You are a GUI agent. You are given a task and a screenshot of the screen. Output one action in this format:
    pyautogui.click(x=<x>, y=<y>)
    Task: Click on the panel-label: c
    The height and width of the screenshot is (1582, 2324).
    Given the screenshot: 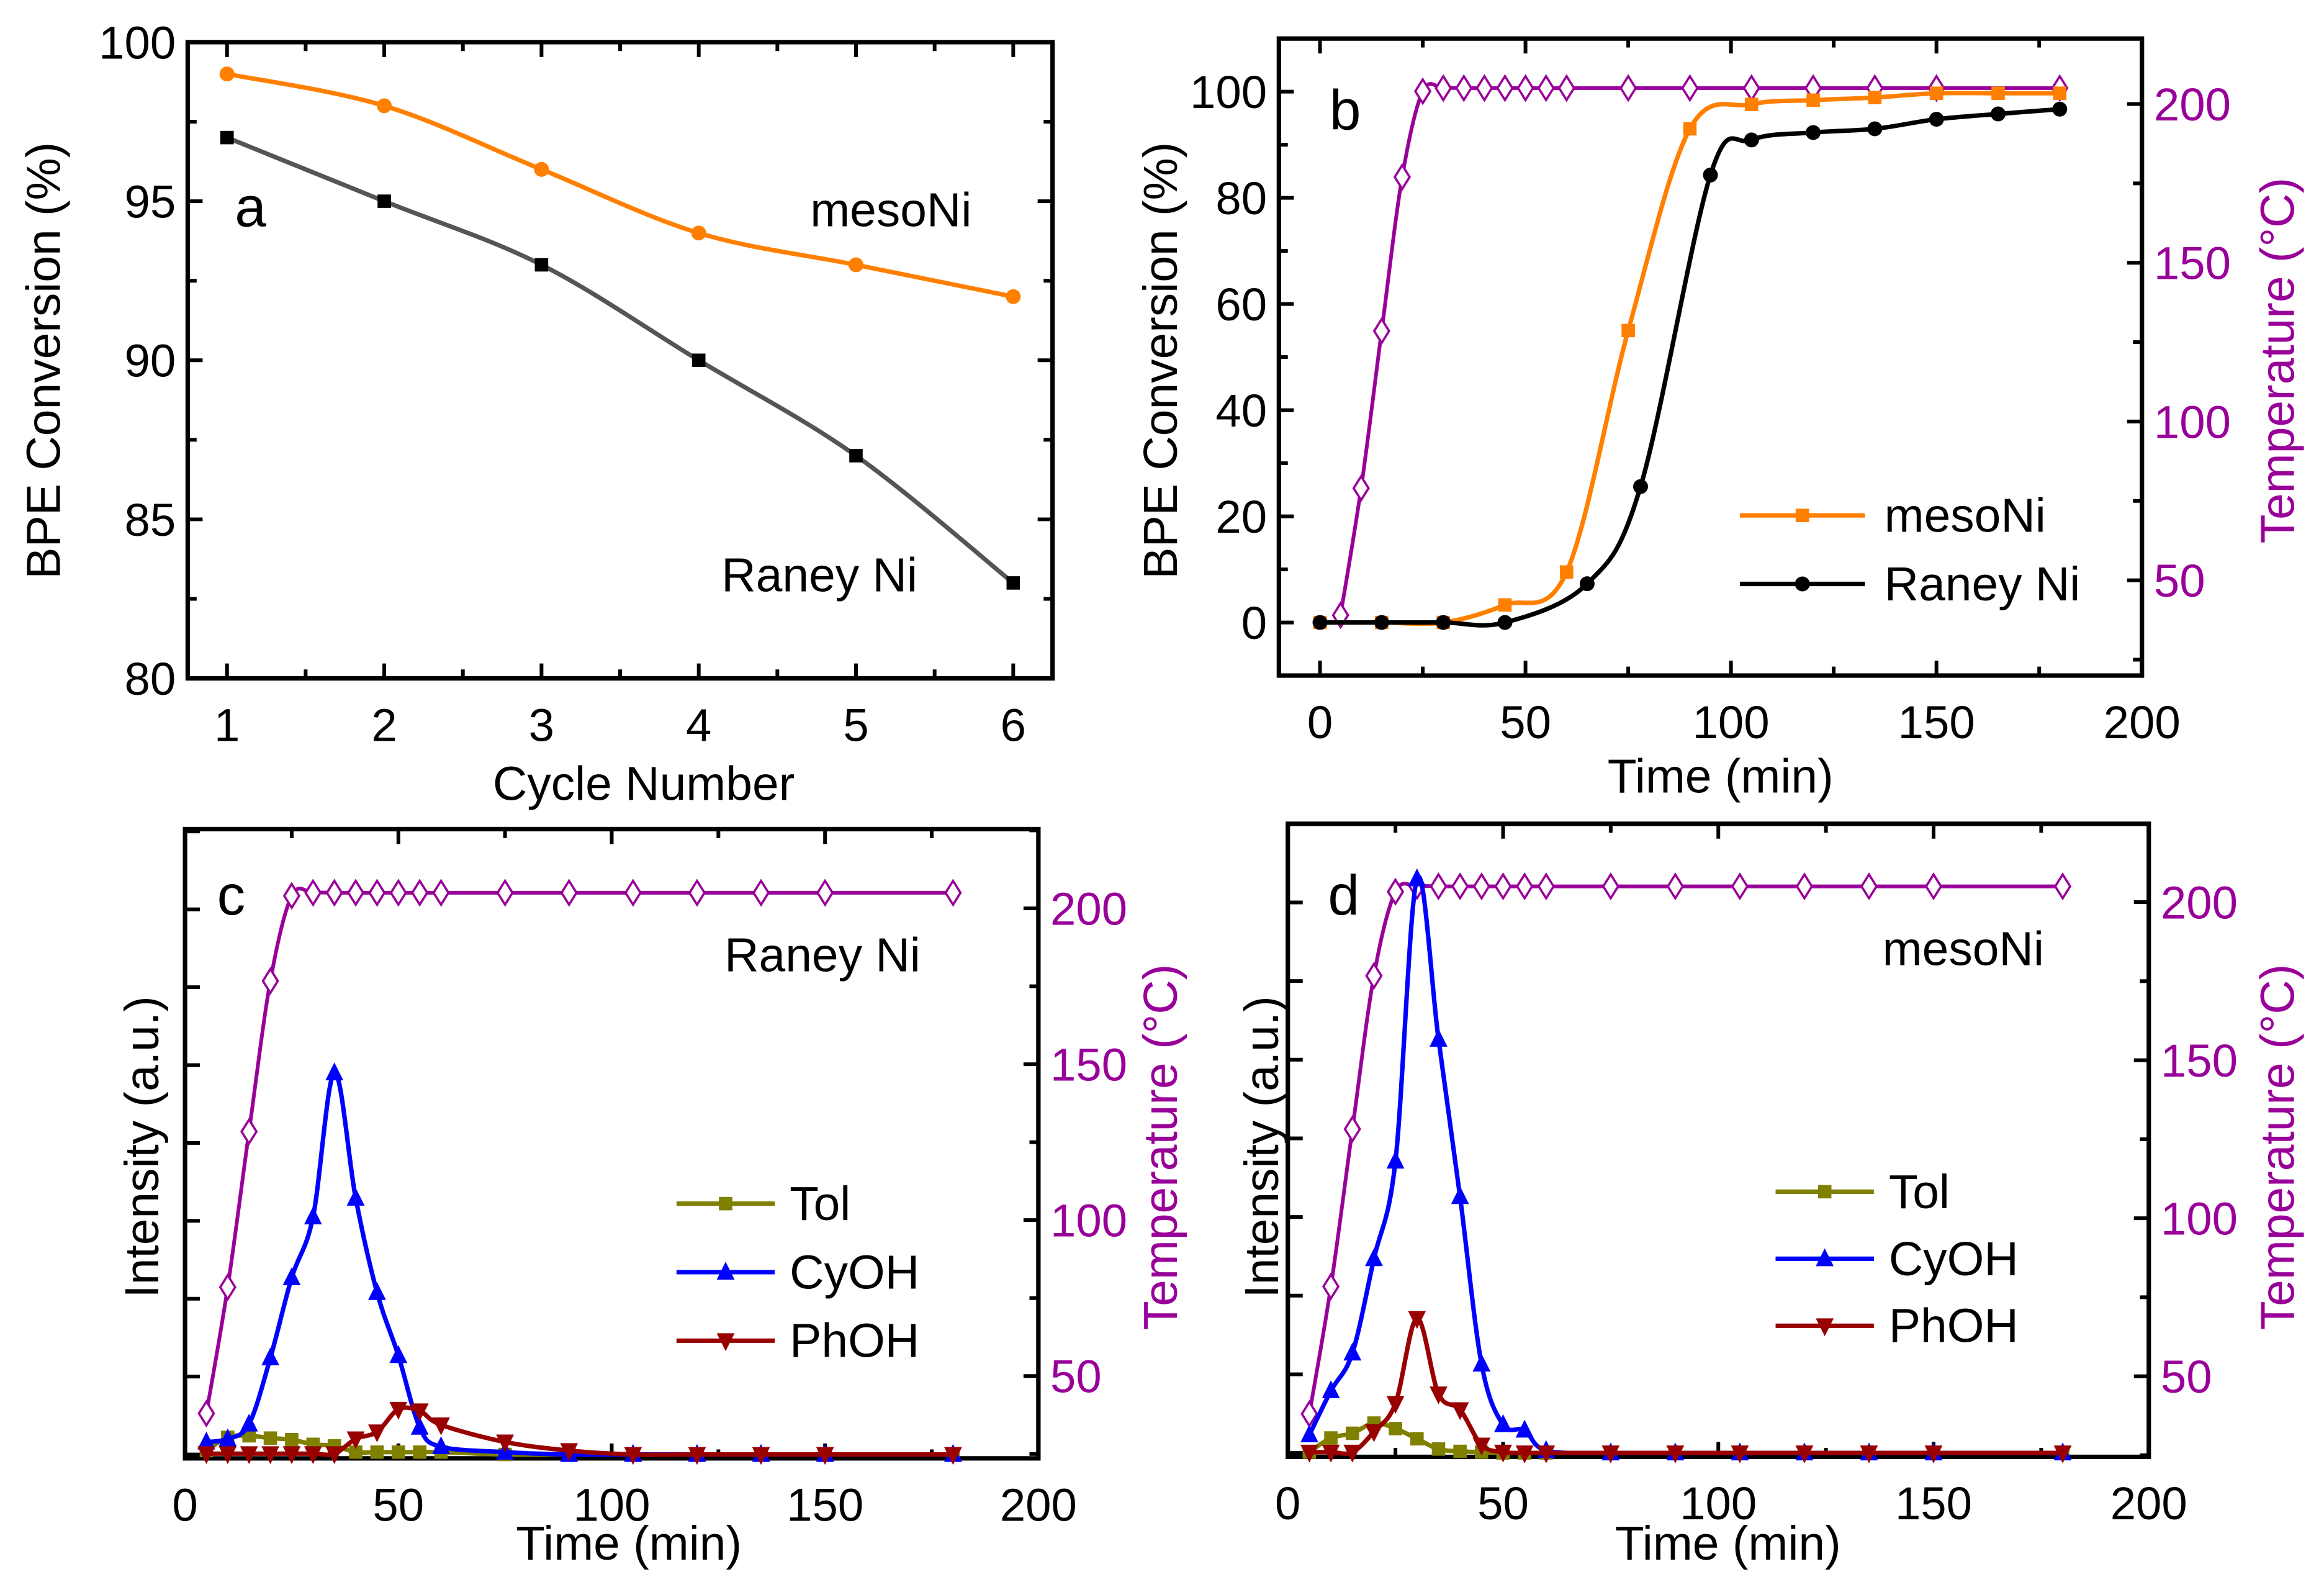 What is the action you would take?
    pyautogui.click(x=231, y=896)
    